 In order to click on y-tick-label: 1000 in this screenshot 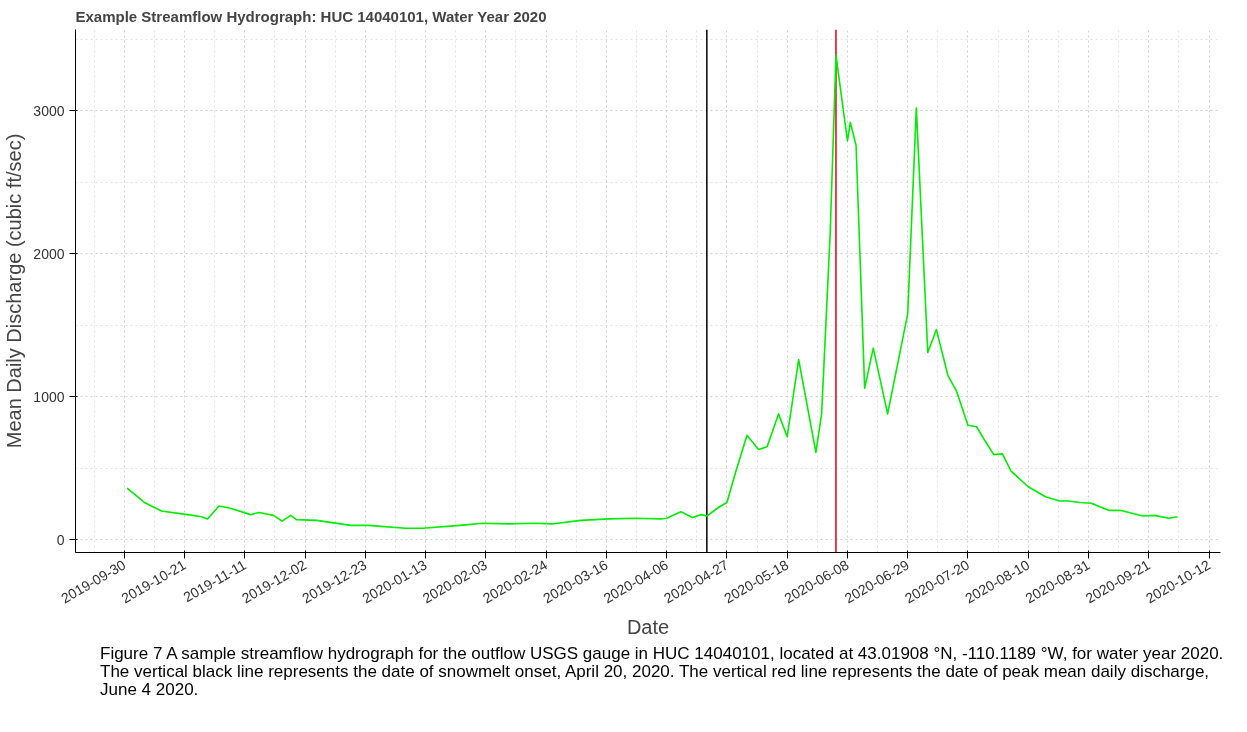, I will do `click(49, 396)`.